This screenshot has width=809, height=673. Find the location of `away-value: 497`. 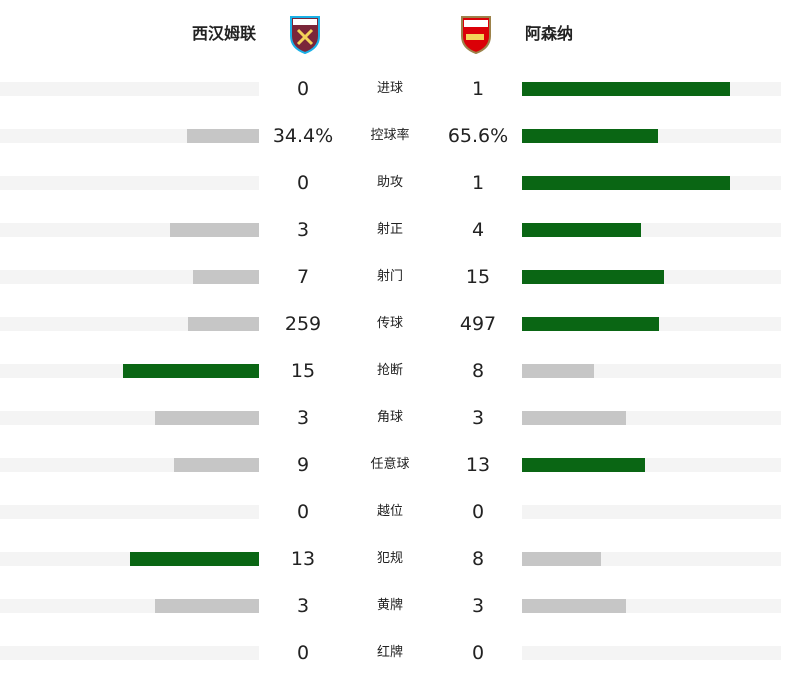

away-value: 497 is located at coordinates (478, 324).